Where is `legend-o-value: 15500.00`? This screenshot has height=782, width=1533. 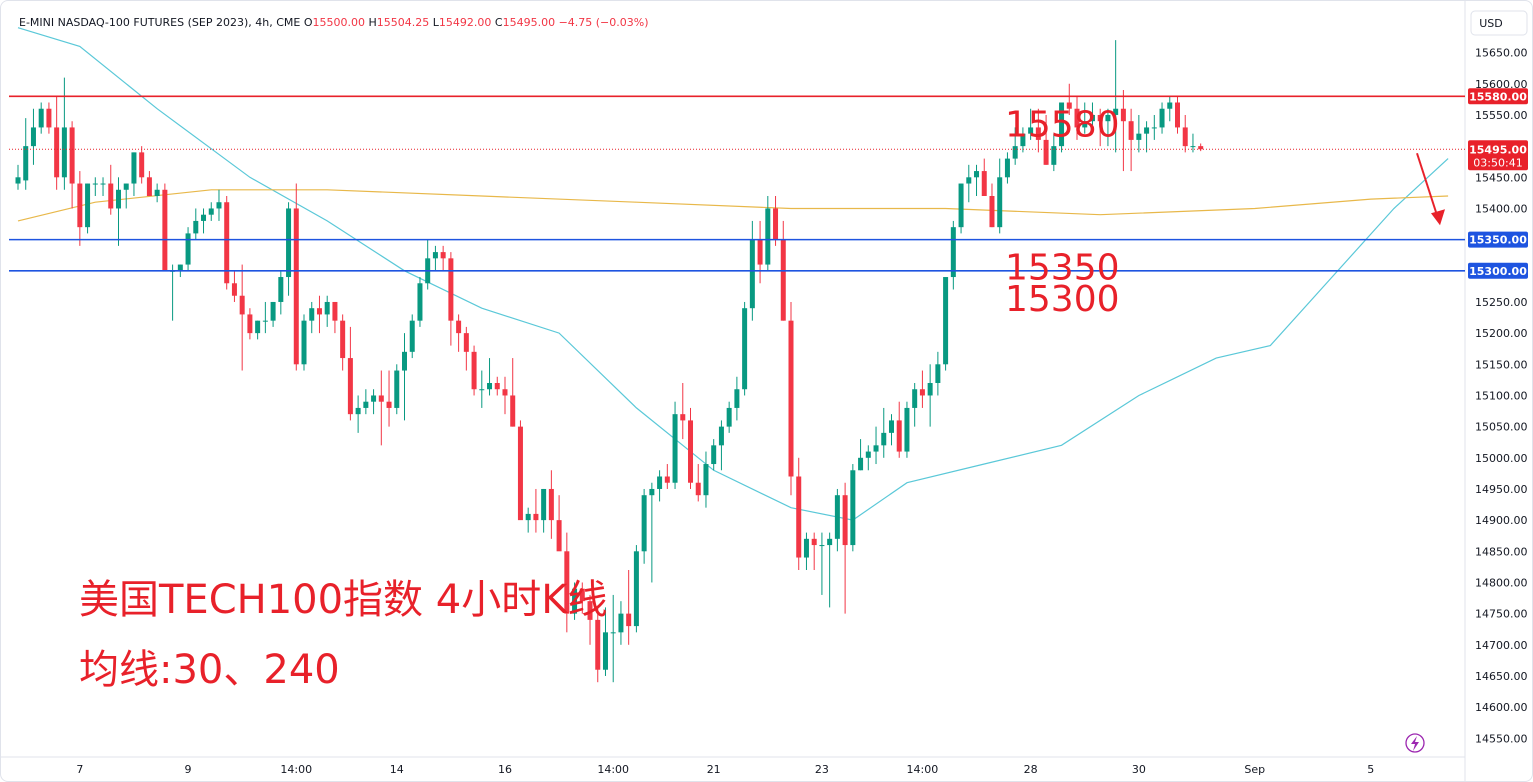 legend-o-value: 15500.00 is located at coordinates (341, 22).